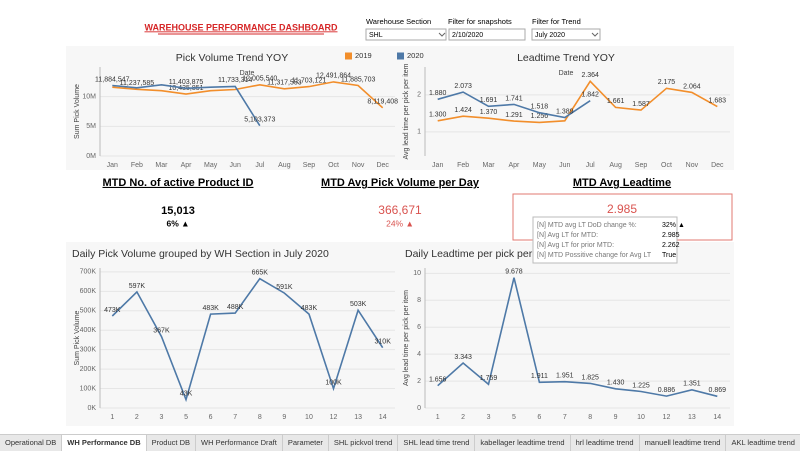 The width and height of the screenshot is (800, 451). I want to click on y-tick-label: 8, so click(419, 300).